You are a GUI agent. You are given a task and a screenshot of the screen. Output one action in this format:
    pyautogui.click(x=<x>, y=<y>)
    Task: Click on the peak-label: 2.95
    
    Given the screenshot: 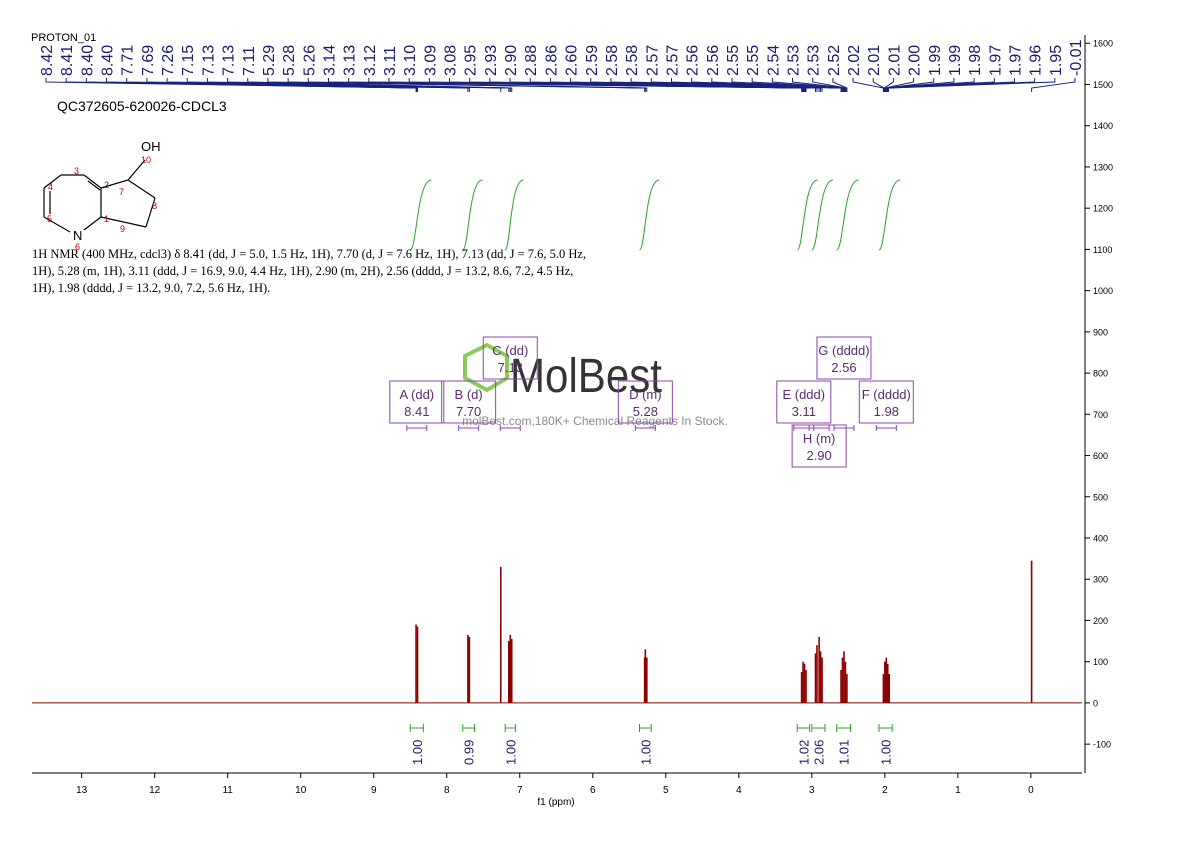 What is the action you would take?
    pyautogui.click(x=471, y=60)
    